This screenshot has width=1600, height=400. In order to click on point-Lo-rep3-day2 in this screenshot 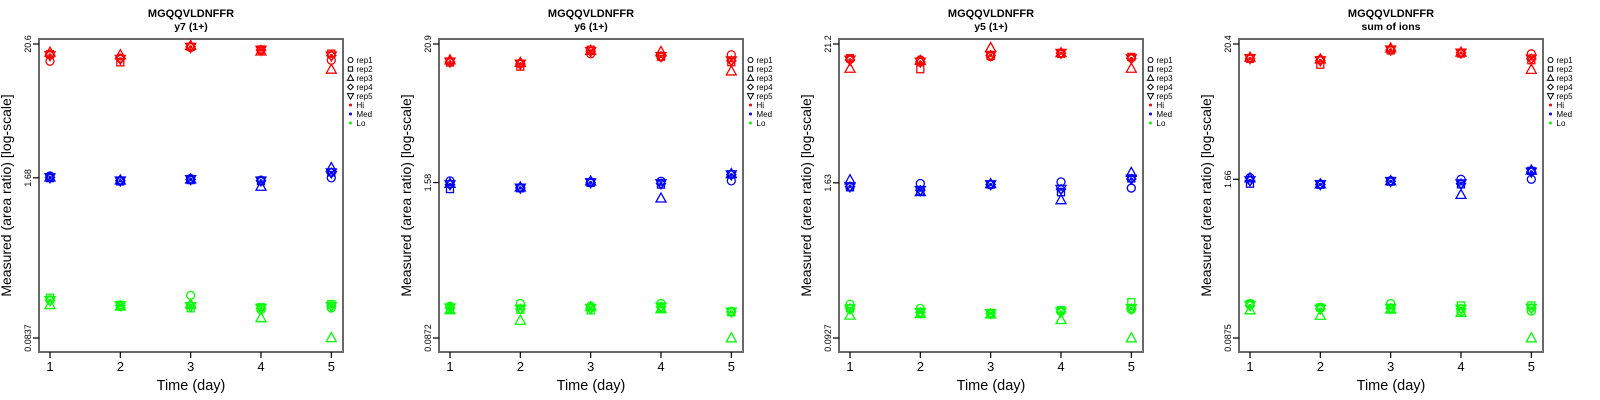, I will do `click(1320, 314)`.